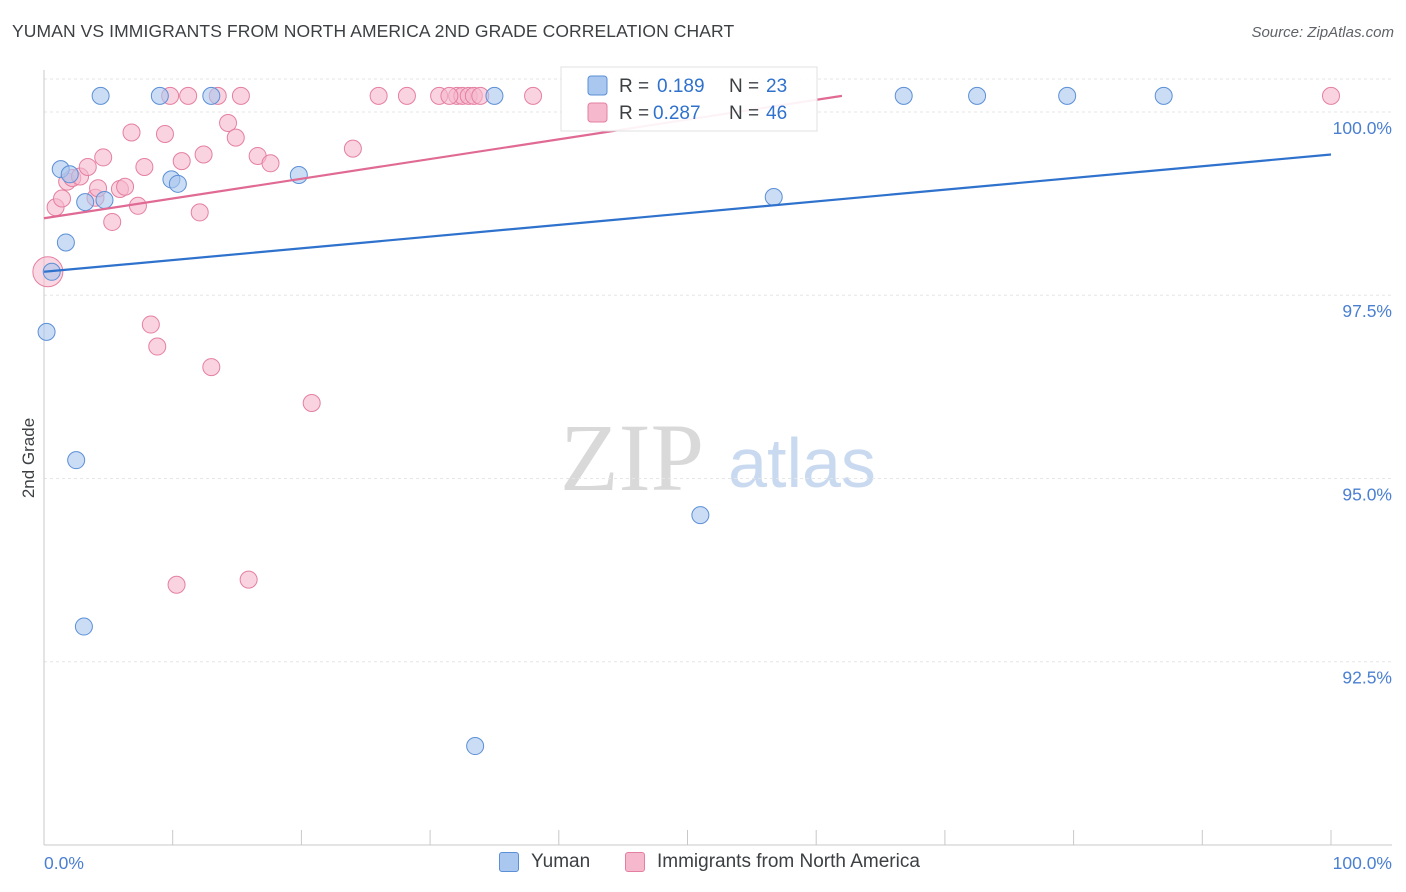 The image size is (1406, 892). What do you see at coordinates (687, 213) in the screenshot?
I see `yuman-trendline` at bounding box center [687, 213].